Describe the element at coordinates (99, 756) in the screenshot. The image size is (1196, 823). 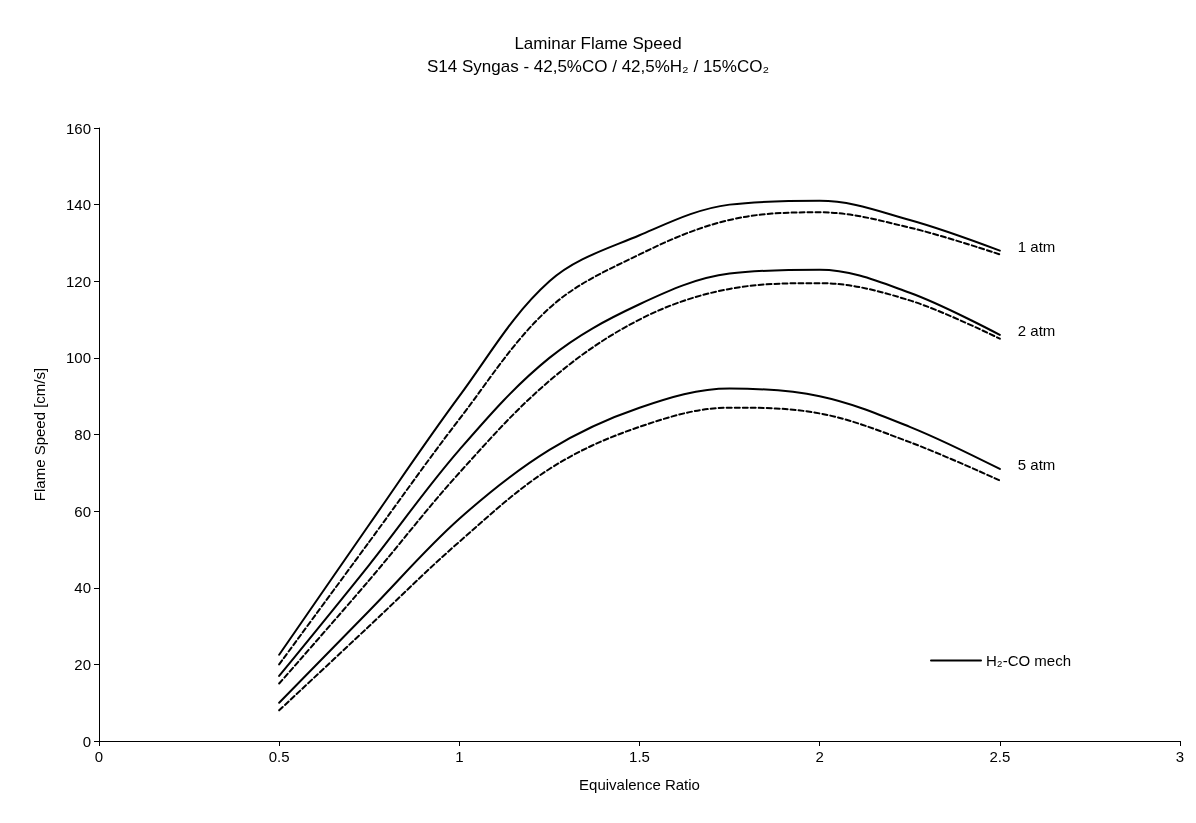
I see `x-tick-label: 0` at that location.